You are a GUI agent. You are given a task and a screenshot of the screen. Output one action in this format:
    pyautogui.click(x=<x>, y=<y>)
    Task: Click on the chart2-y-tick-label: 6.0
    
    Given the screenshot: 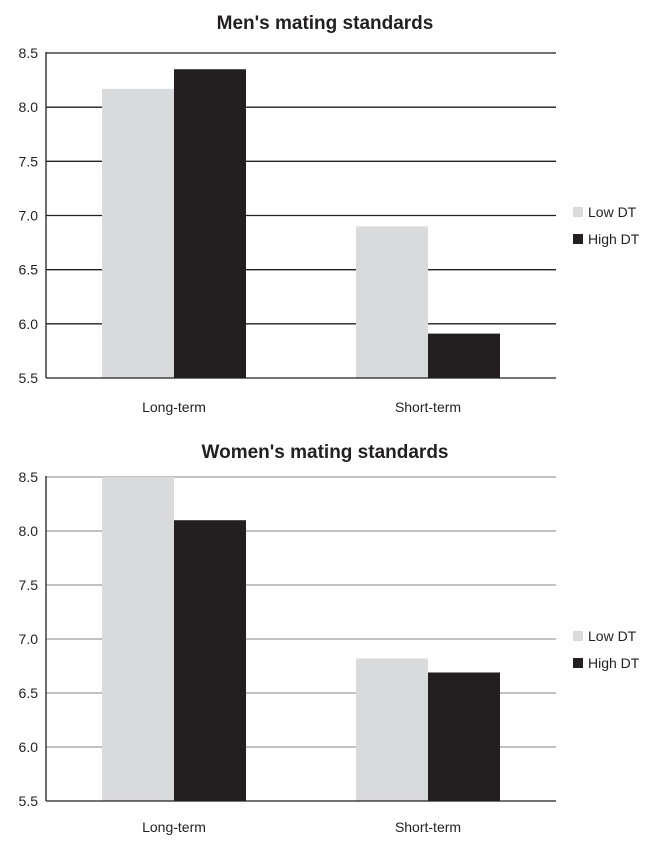 What is the action you would take?
    pyautogui.click(x=29, y=747)
    